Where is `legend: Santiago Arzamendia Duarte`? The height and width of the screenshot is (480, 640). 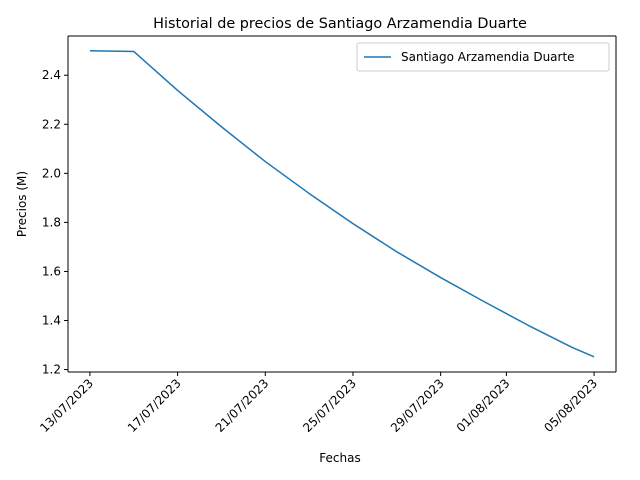 legend: Santiago Arzamendia Duarte is located at coordinates (483, 57).